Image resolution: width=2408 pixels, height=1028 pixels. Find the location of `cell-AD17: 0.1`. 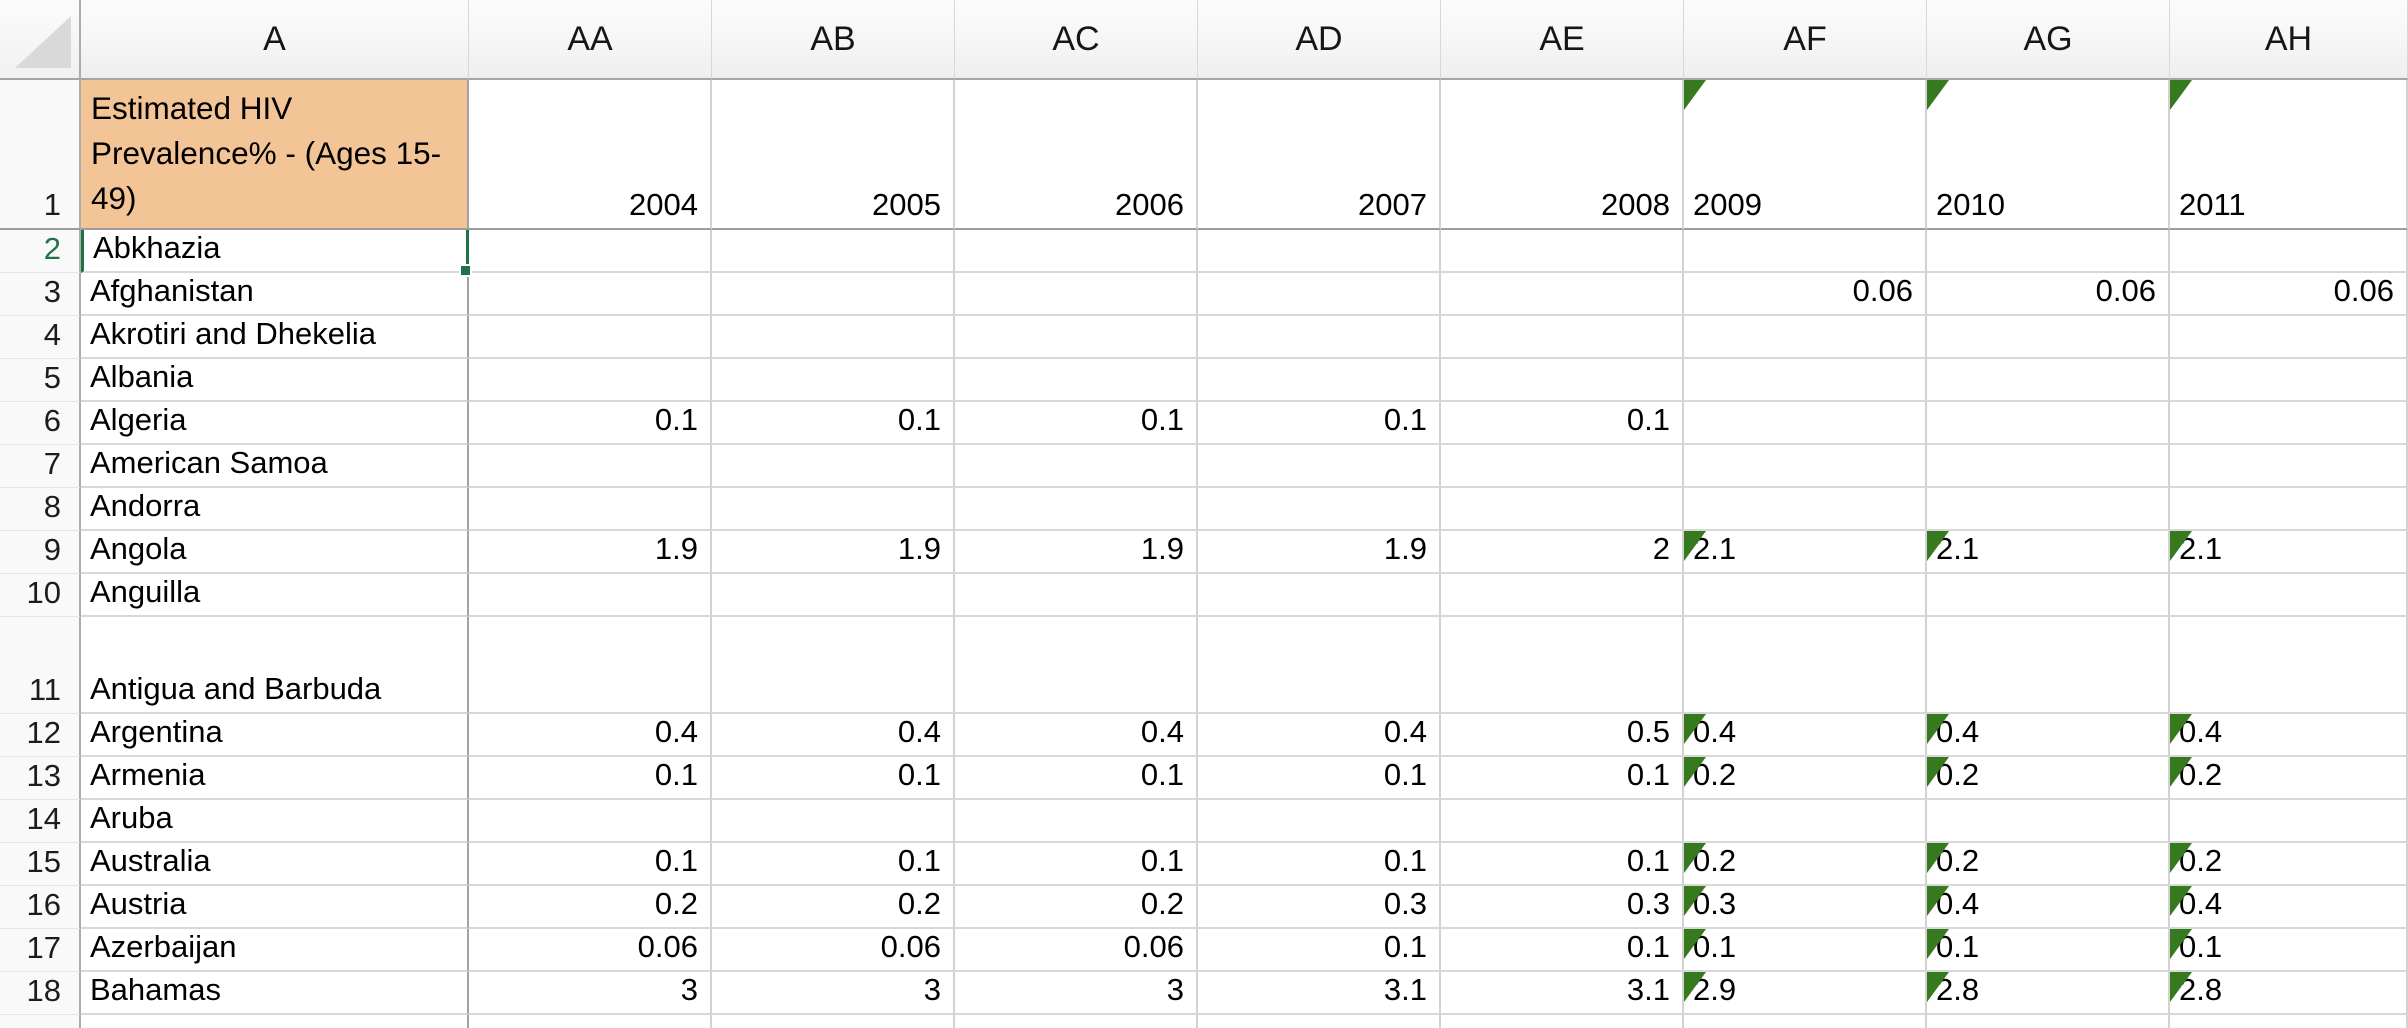

cell-AD17: 0.1 is located at coordinates (1319, 950).